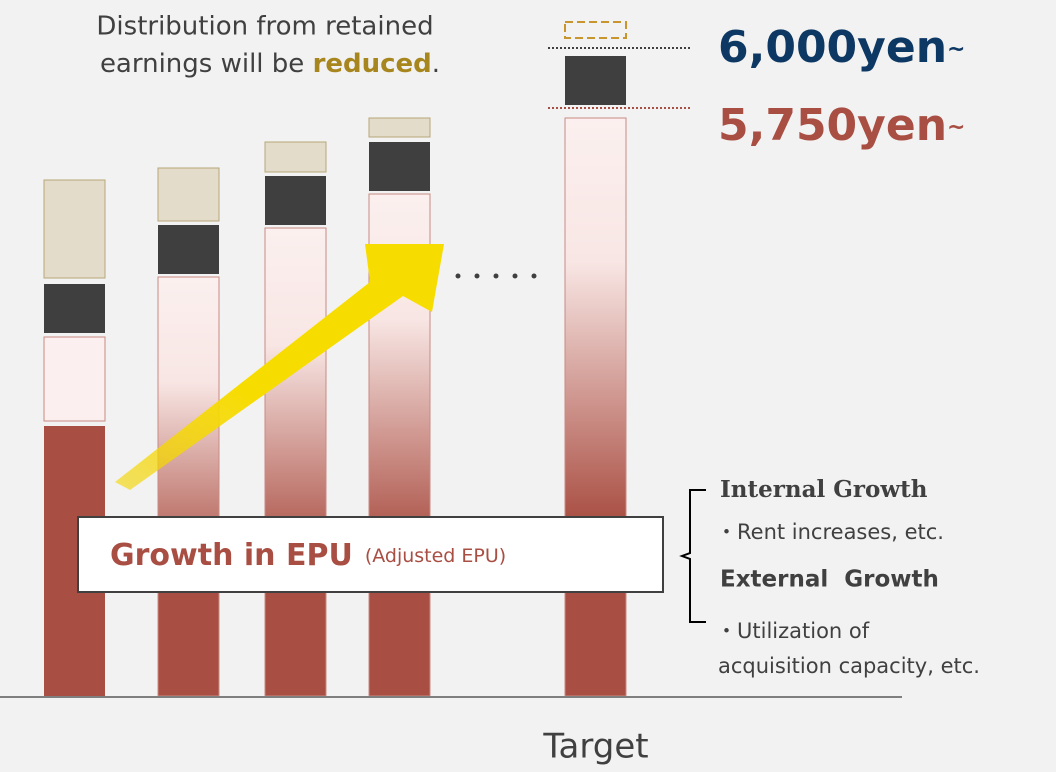 The height and width of the screenshot is (772, 1056). I want to click on note-text: ., so click(436, 64).